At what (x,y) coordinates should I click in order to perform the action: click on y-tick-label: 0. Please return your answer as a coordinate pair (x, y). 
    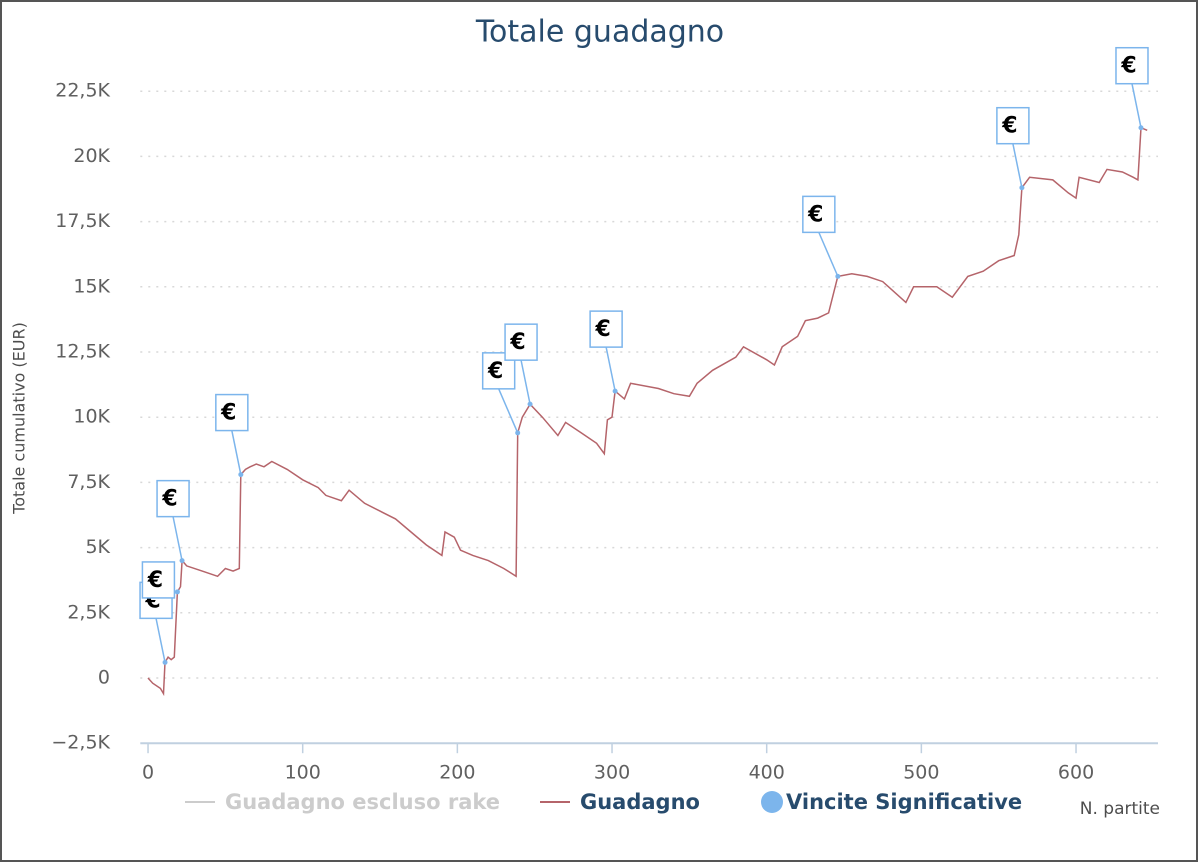
    Looking at the image, I should click on (104, 678).